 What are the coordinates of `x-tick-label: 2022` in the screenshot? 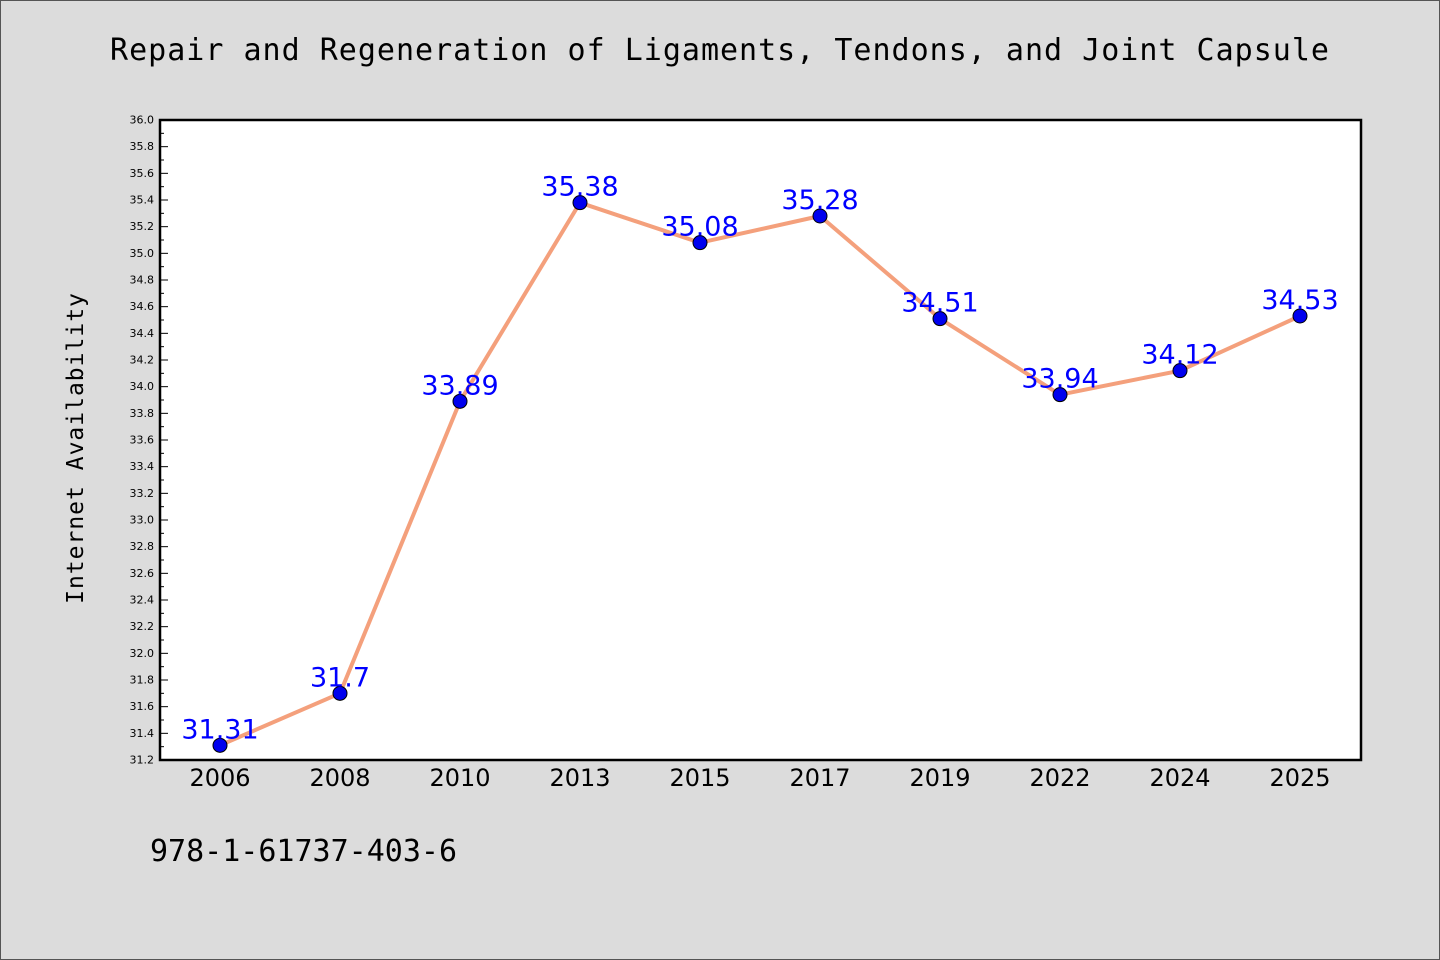 It's located at (1059, 778).